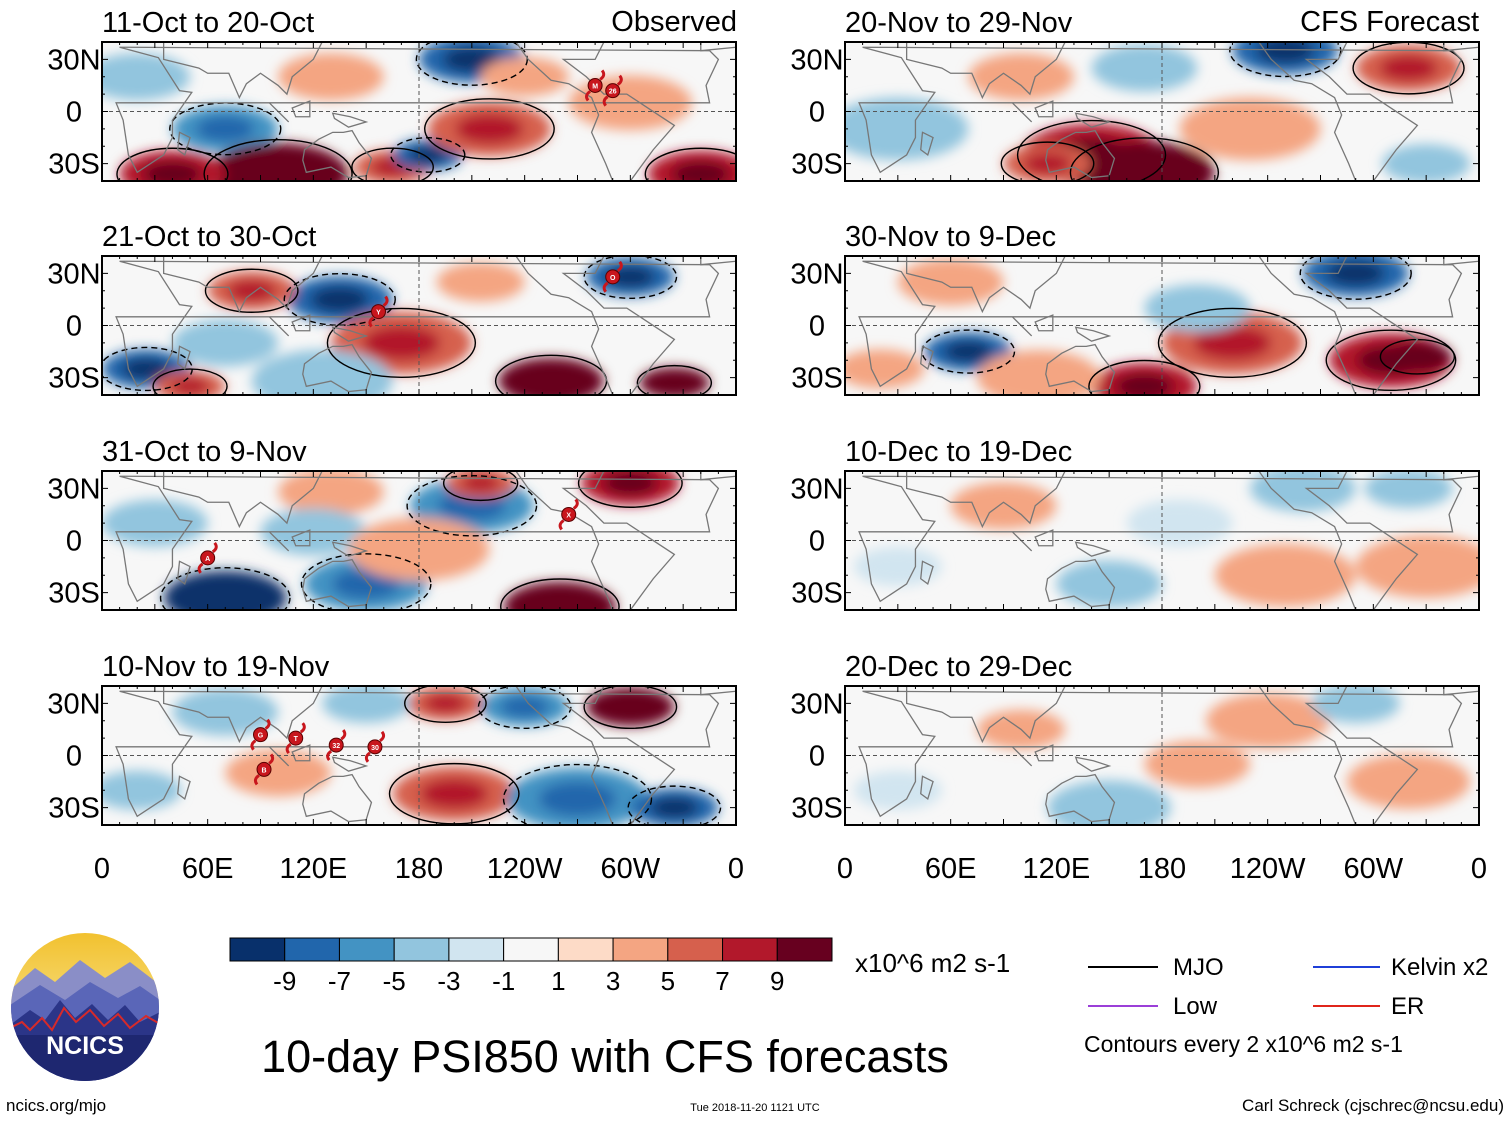 The width and height of the screenshot is (1510, 1121). I want to click on colorbar: -9 -7 -5 -3 -1 1 3 5 7 9, so click(531, 966).